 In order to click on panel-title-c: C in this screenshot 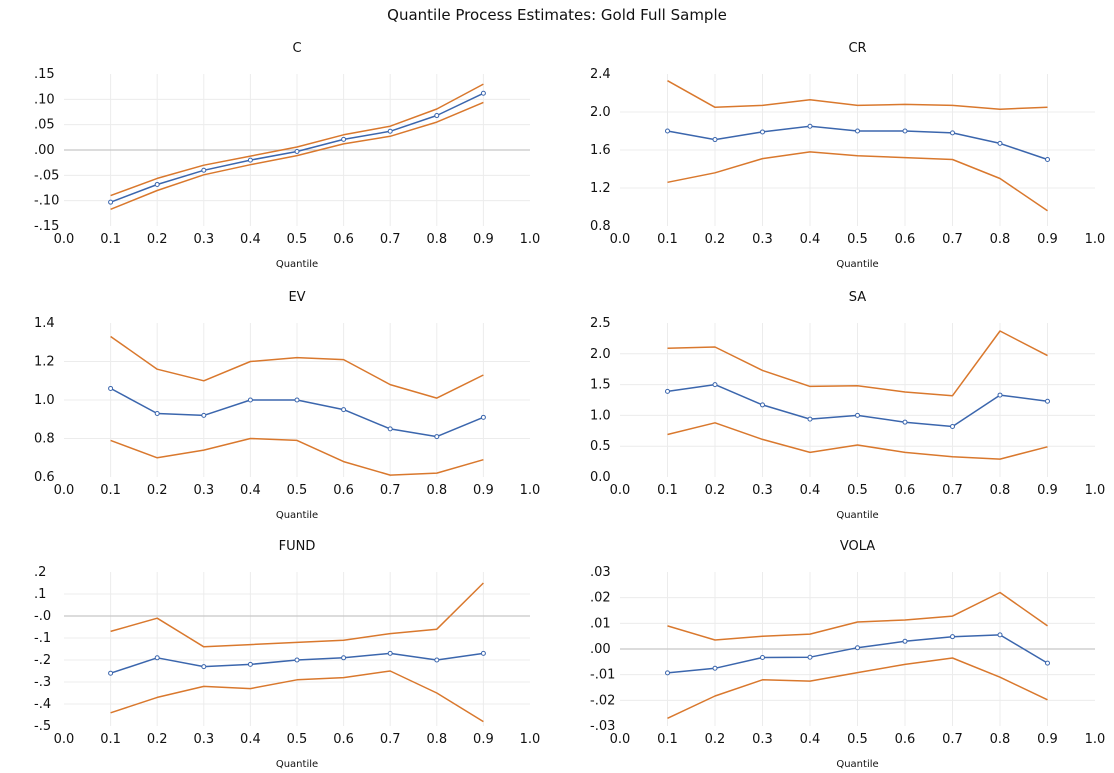, I will do `click(296, 48)`.